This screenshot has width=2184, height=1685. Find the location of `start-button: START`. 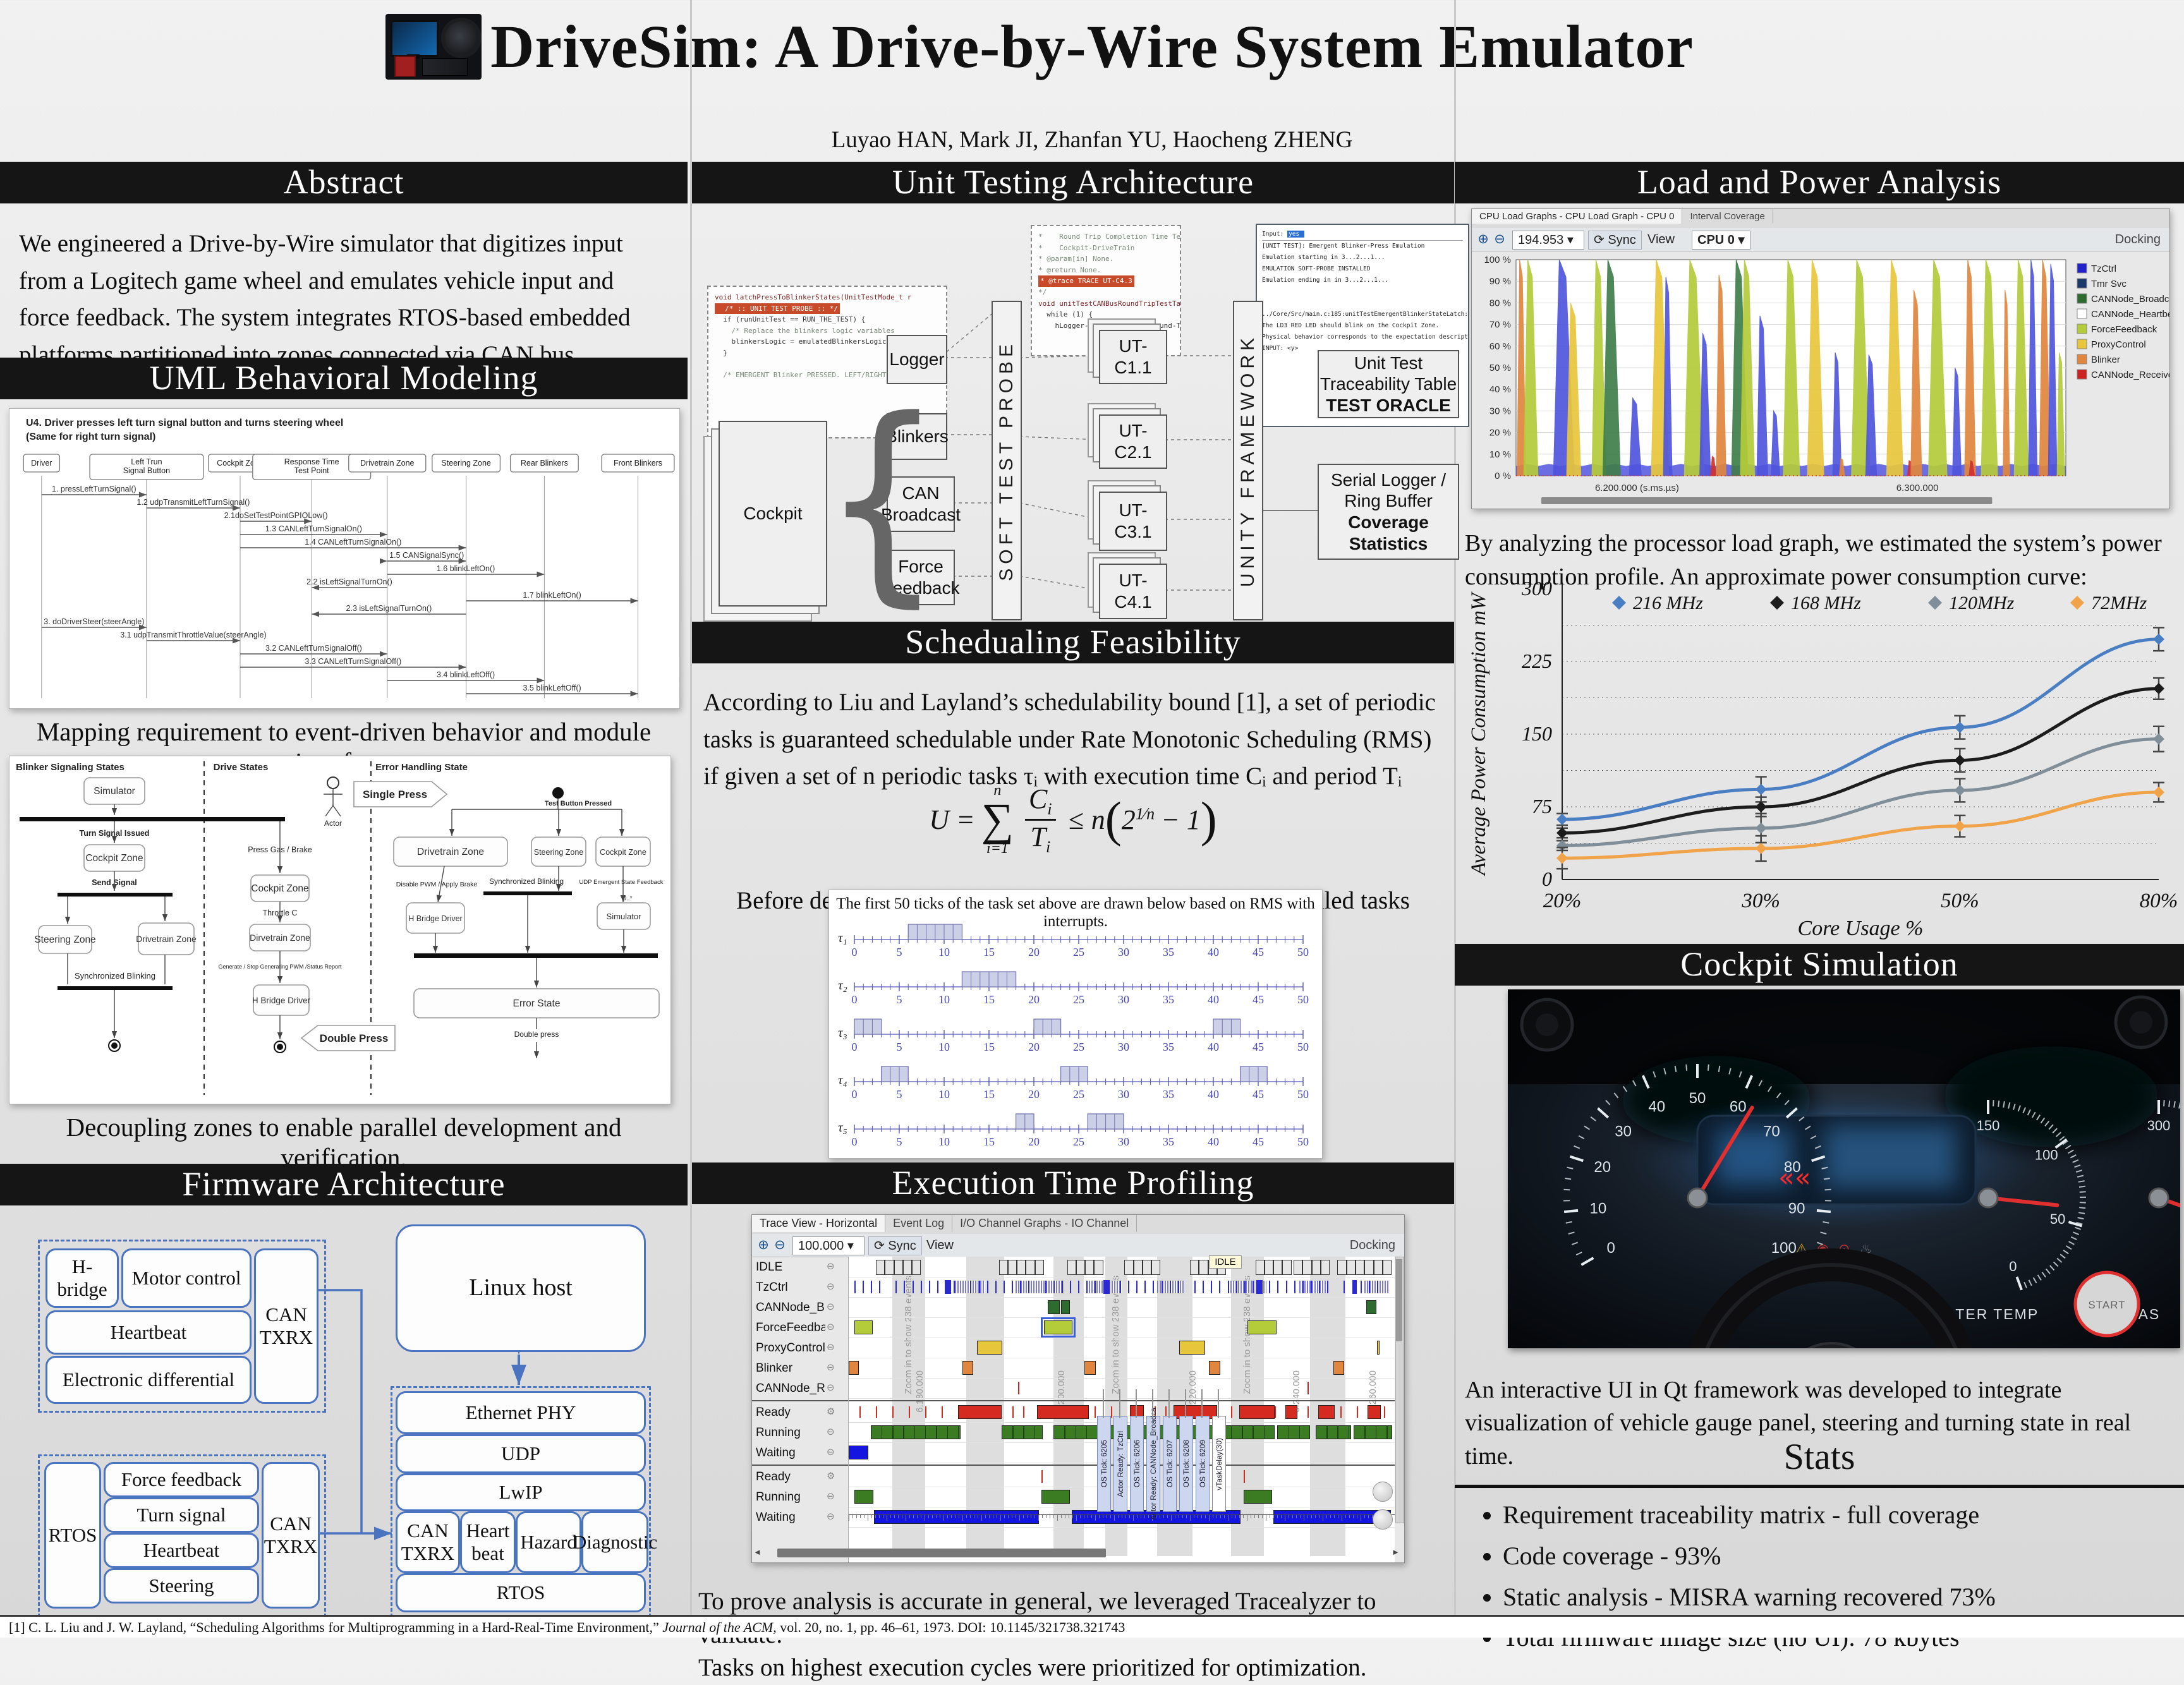

start-button: START is located at coordinates (2106, 1304).